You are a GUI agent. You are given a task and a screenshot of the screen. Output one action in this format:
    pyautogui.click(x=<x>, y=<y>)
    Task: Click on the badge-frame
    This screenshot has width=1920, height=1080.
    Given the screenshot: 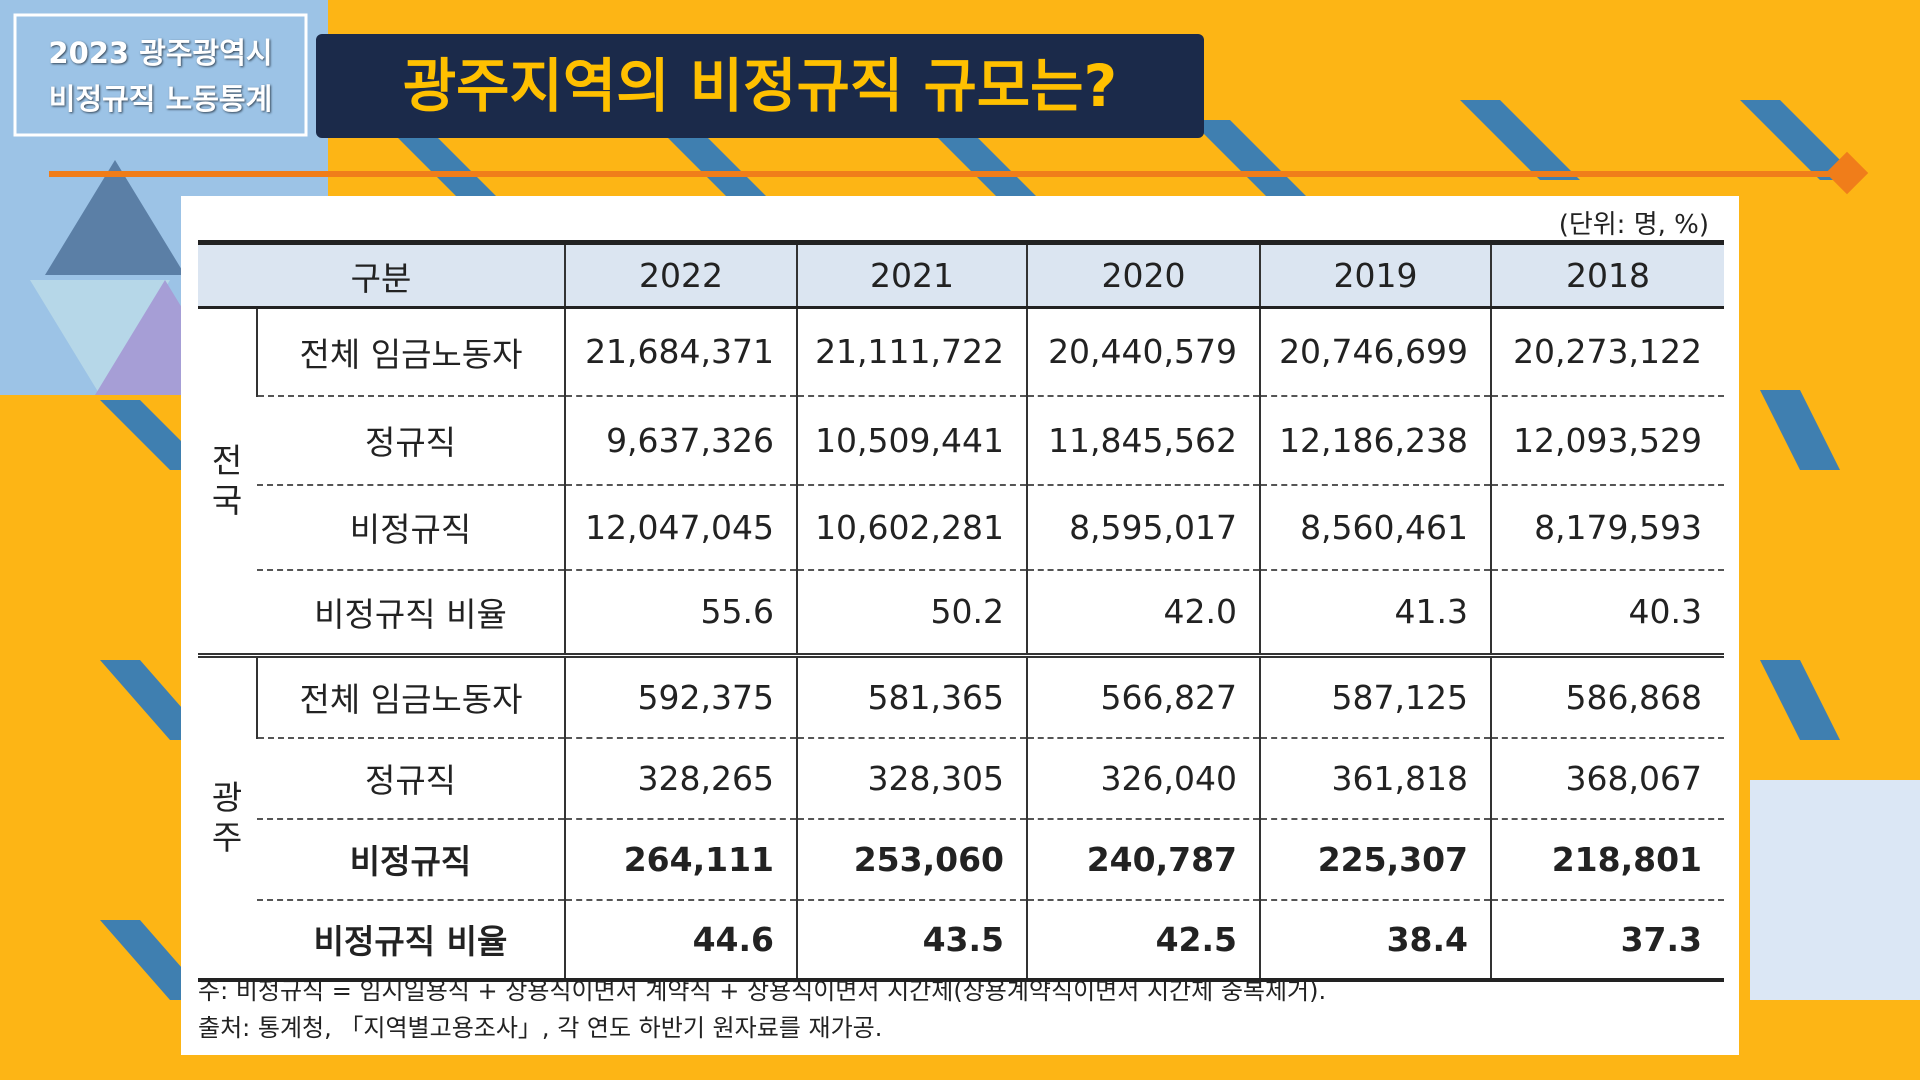 What is the action you would take?
    pyautogui.click(x=160, y=75)
    